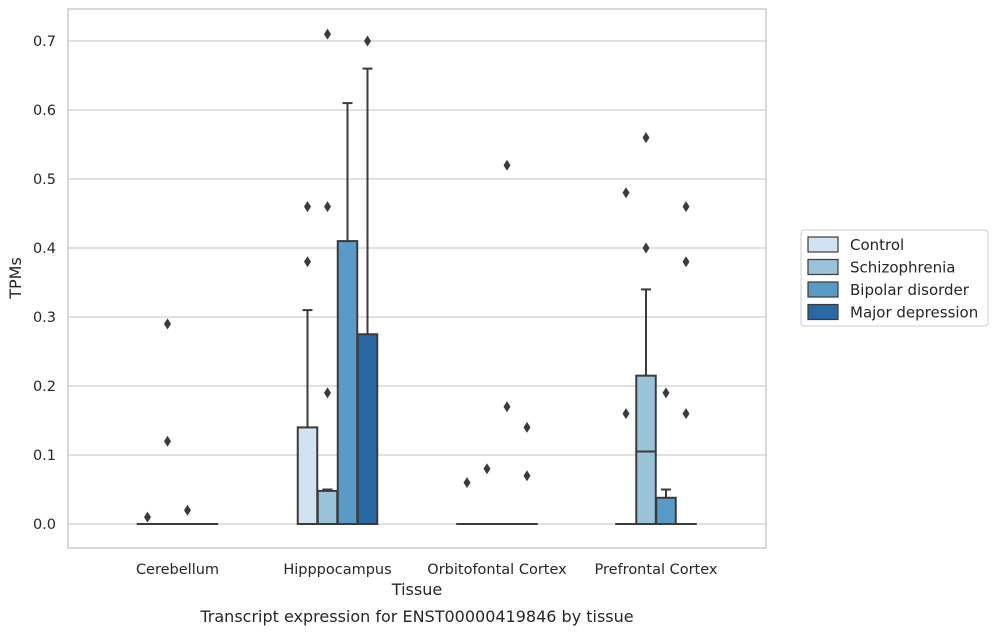 This screenshot has width=997, height=634. Describe the element at coordinates (44, 42) in the screenshot. I see `y-tick-label: 0.7` at that location.